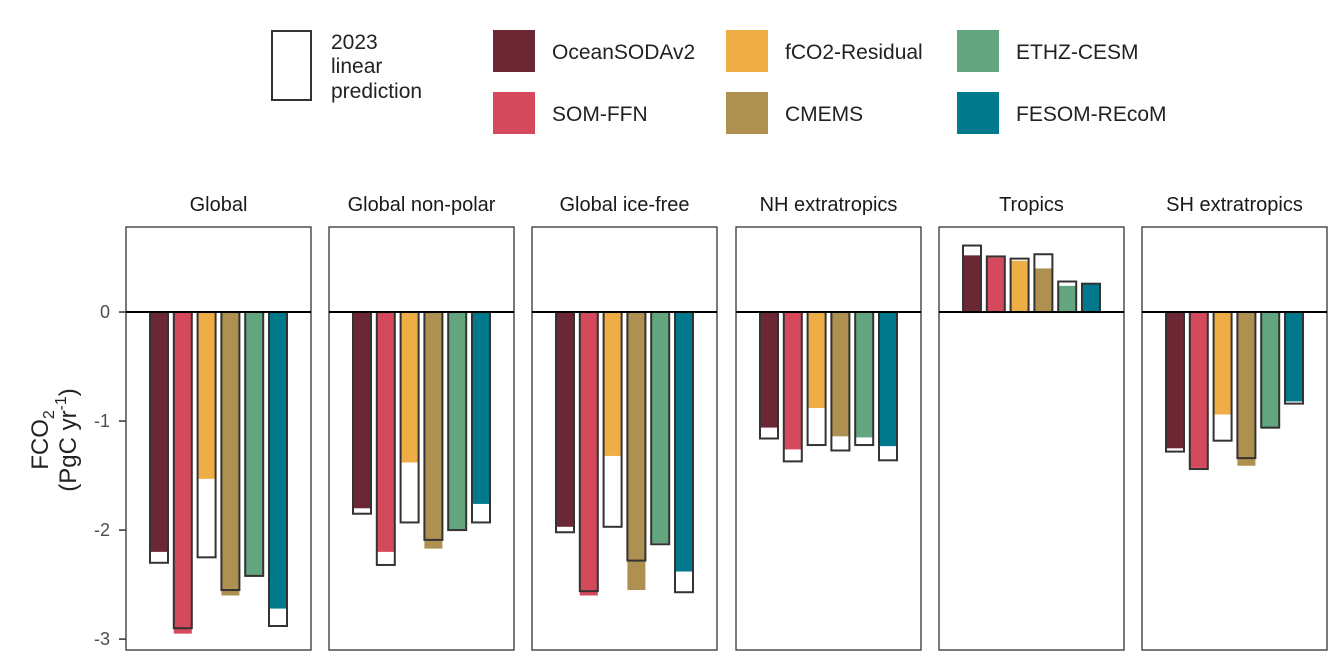 The height and width of the screenshot is (672, 1344). What do you see at coordinates (110, 475) in the screenshot?
I see `y-axis: 0 -1 -2 -3` at bounding box center [110, 475].